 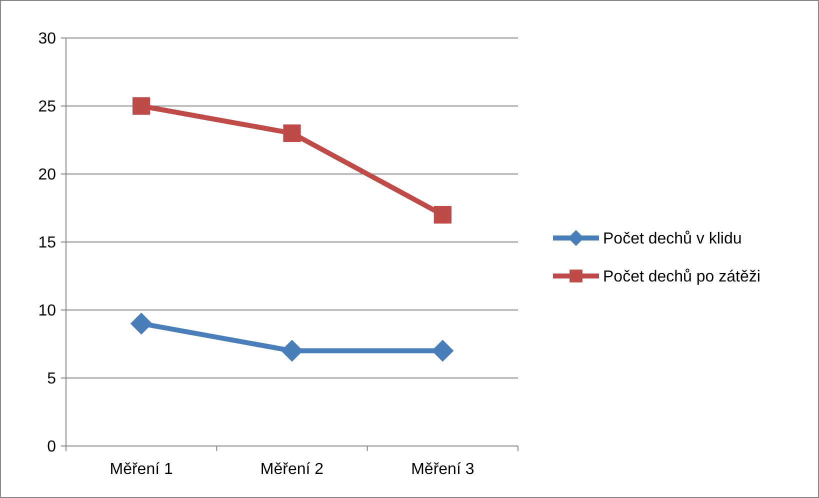 I want to click on y-tick-label: 10, so click(x=47, y=311).